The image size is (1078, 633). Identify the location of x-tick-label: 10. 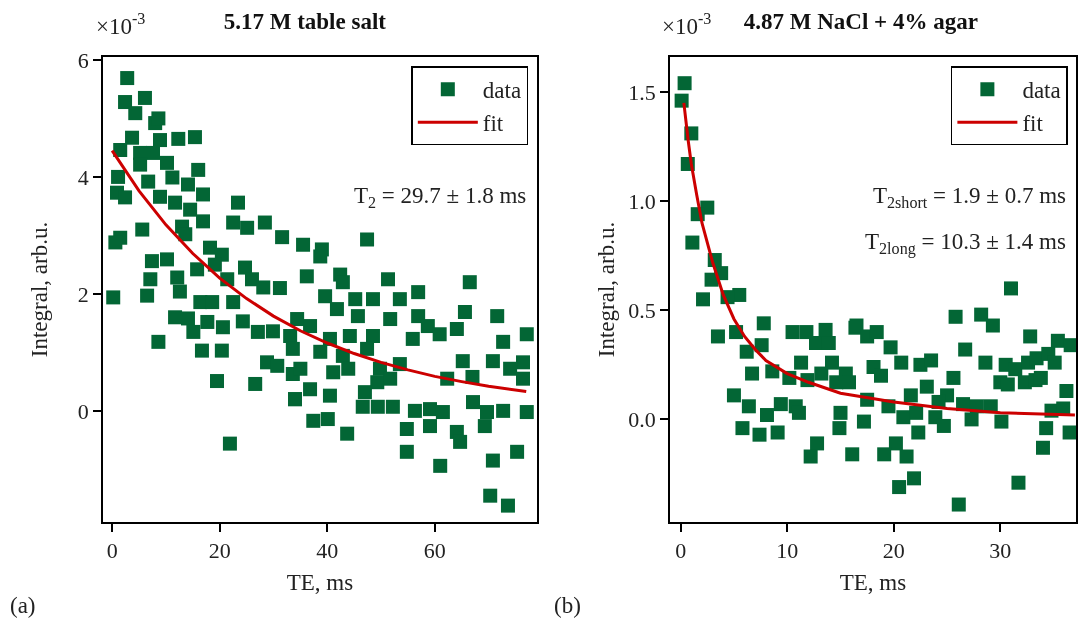
(787, 551).